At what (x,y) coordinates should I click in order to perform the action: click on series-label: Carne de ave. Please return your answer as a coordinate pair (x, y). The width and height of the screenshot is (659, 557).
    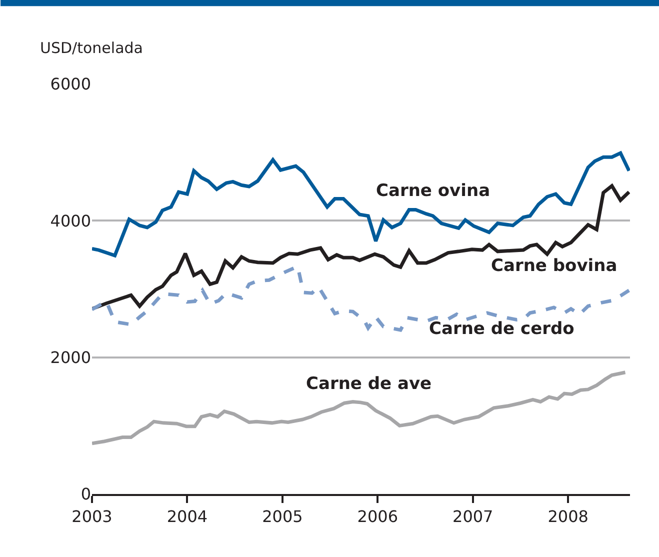
    Looking at the image, I should click on (369, 384).